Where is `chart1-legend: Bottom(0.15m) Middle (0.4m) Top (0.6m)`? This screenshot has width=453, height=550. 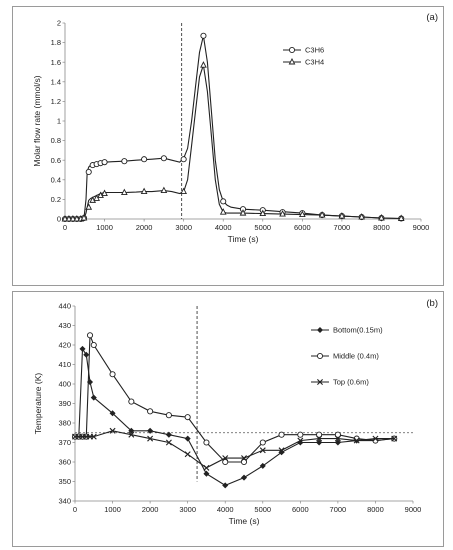
chart1-legend: Bottom(0.15m) Middle (0.4m) Top (0.6m) is located at coordinates (347, 356).